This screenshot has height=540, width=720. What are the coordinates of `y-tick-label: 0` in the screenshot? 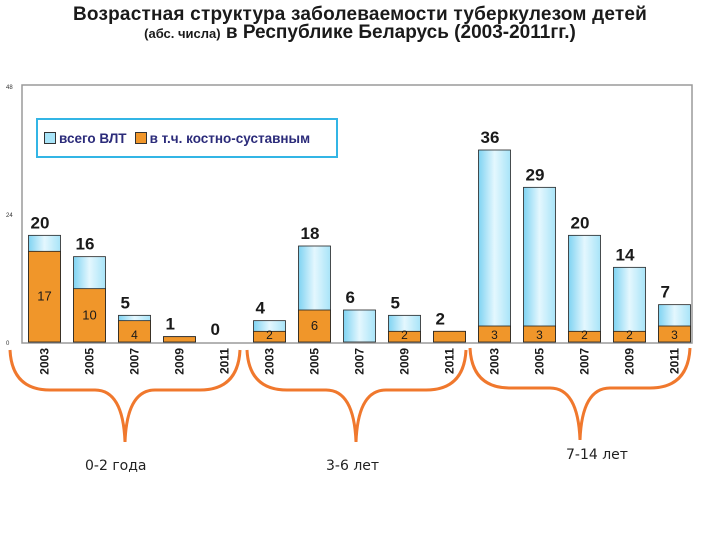 It's located at (8, 344).